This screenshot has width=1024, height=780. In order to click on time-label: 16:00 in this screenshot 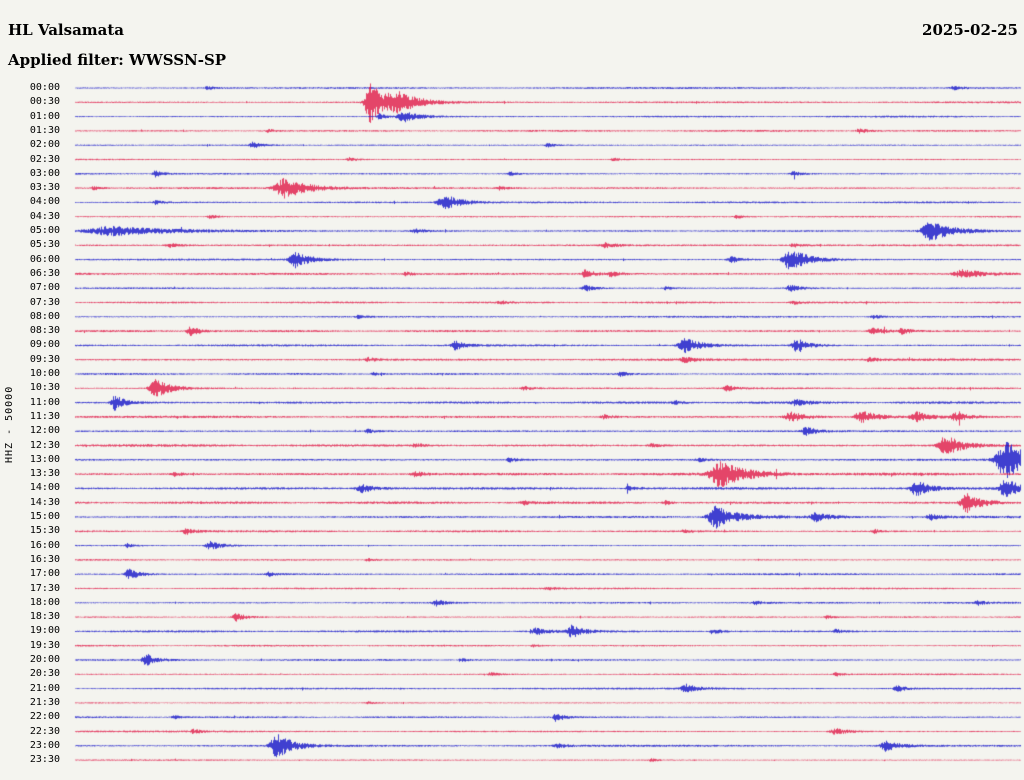, I will do `click(44, 545)`.